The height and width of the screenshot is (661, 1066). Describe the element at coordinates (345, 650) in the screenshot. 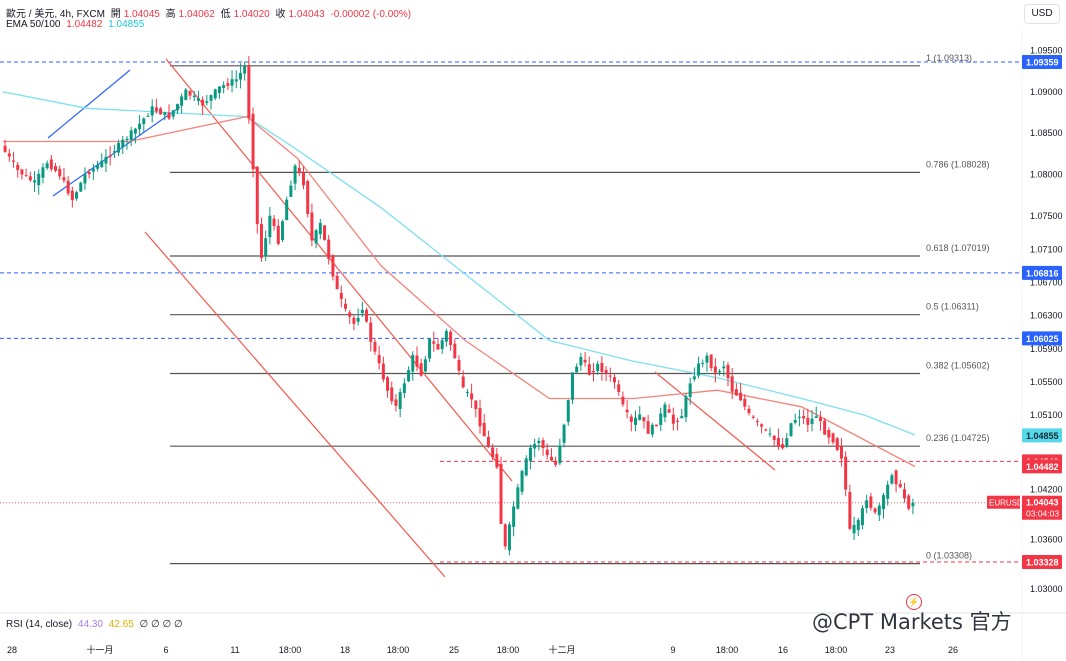

I see `x-tick-label: 18` at that location.